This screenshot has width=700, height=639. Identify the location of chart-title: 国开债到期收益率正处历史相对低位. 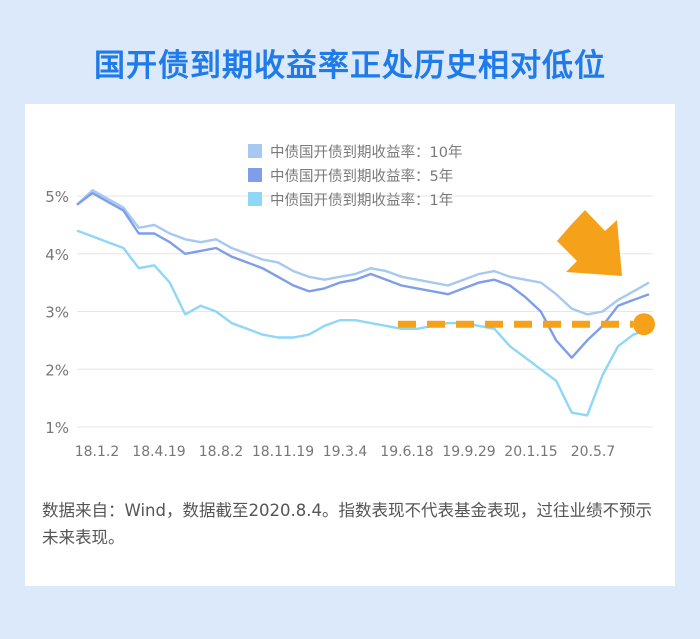
(350, 66).